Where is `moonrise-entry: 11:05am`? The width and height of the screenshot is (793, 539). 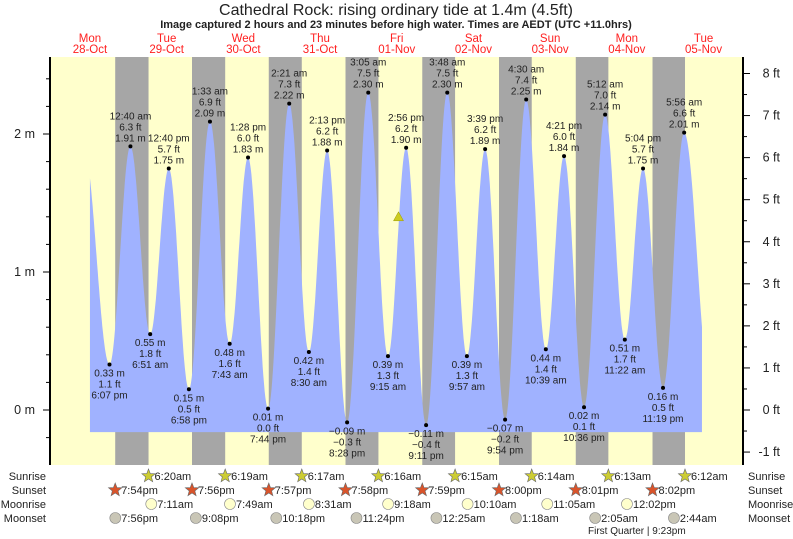 moonrise-entry: 11:05am is located at coordinates (568, 504).